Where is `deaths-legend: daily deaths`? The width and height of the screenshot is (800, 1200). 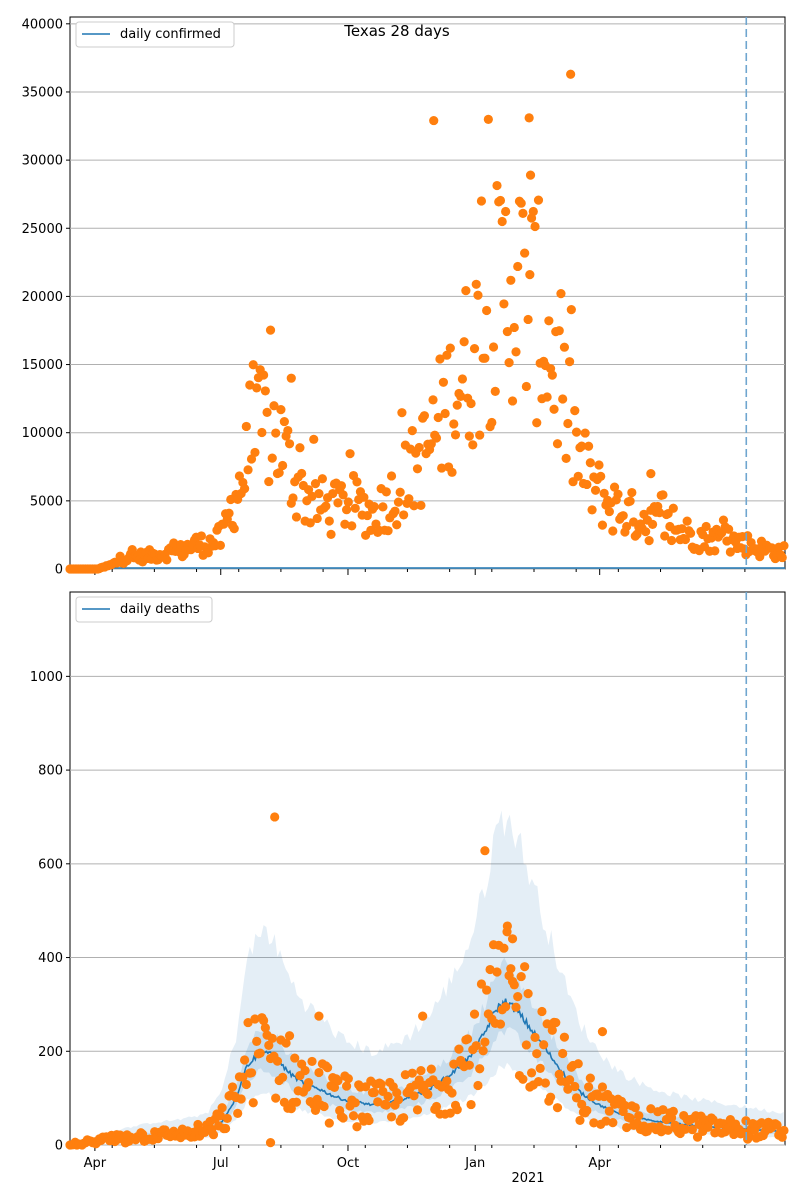 deaths-legend: daily deaths is located at coordinates (144, 609).